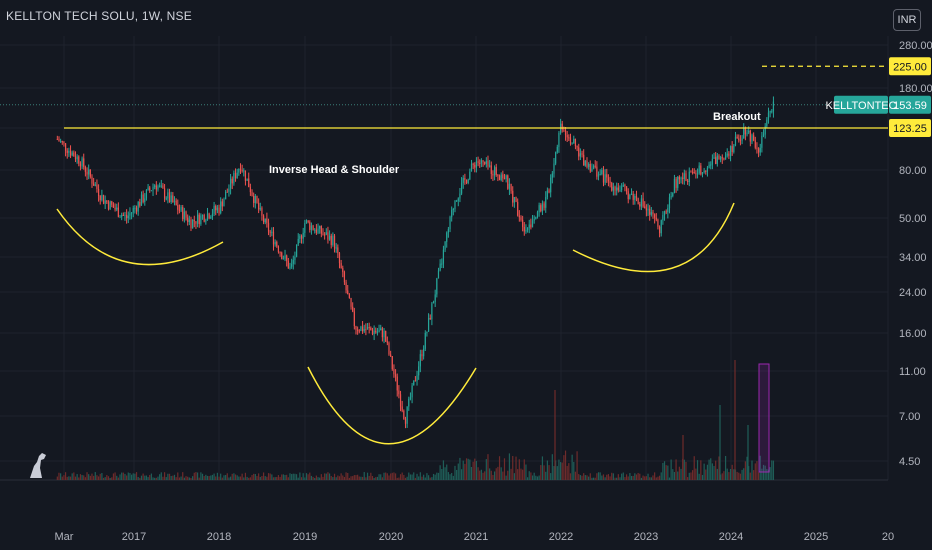  I want to click on currency-button: INR, so click(907, 20).